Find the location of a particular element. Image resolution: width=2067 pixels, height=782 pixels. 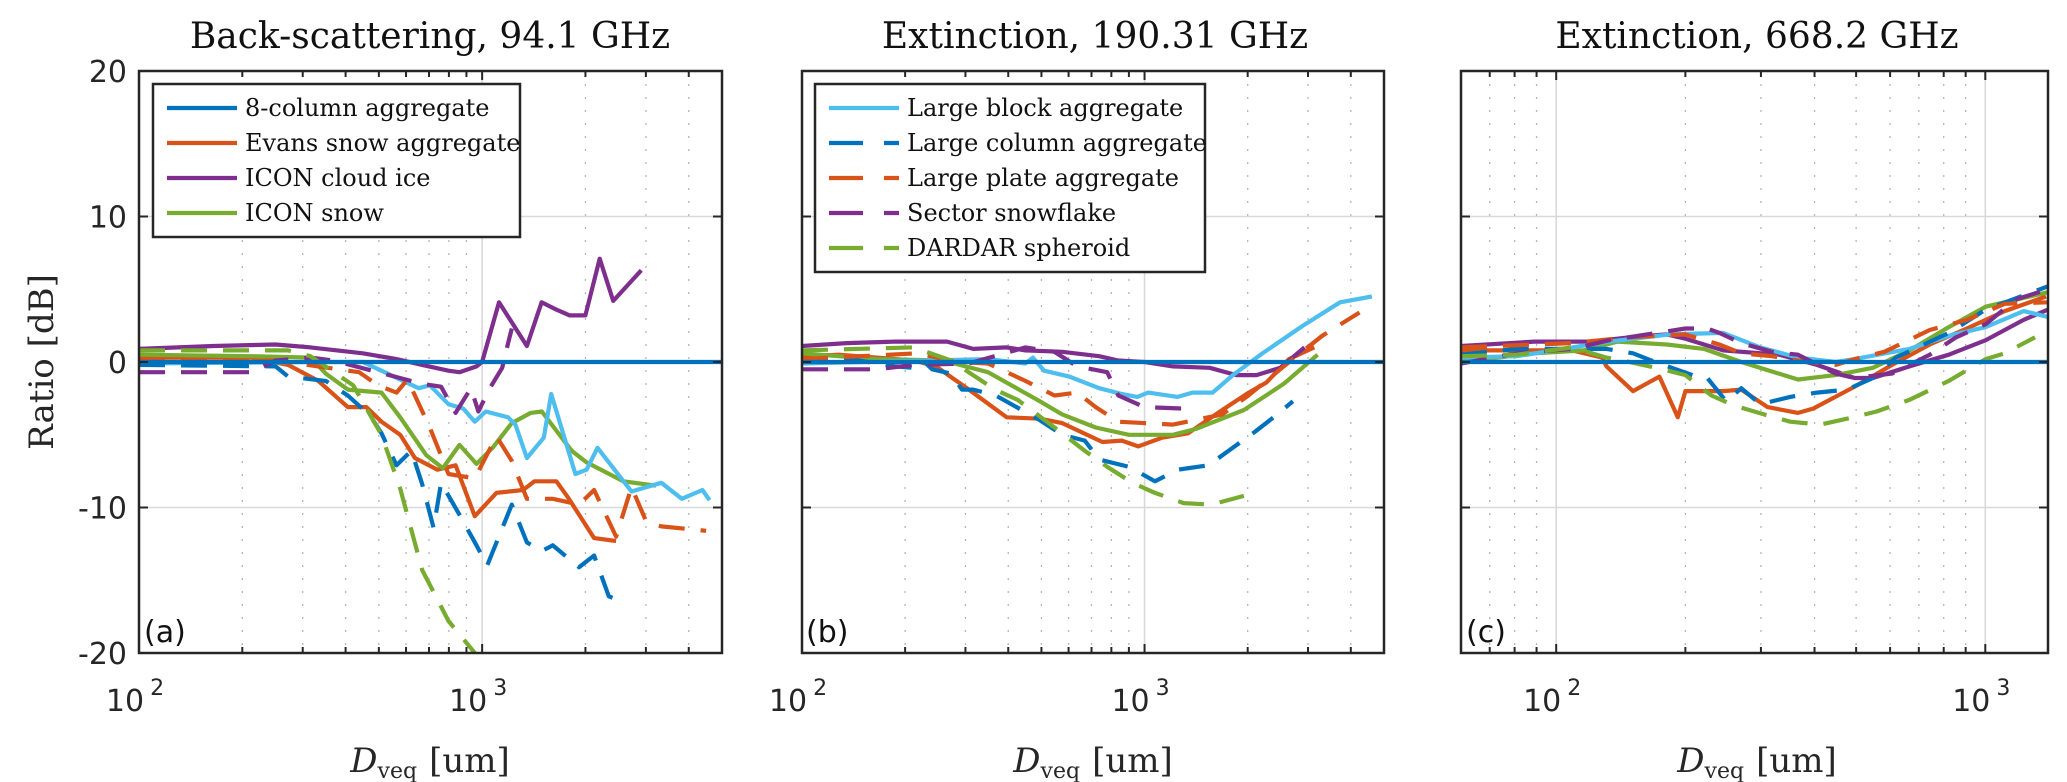

panel-c-title: Extinction, 668.2 GHz is located at coordinates (1756, 36).